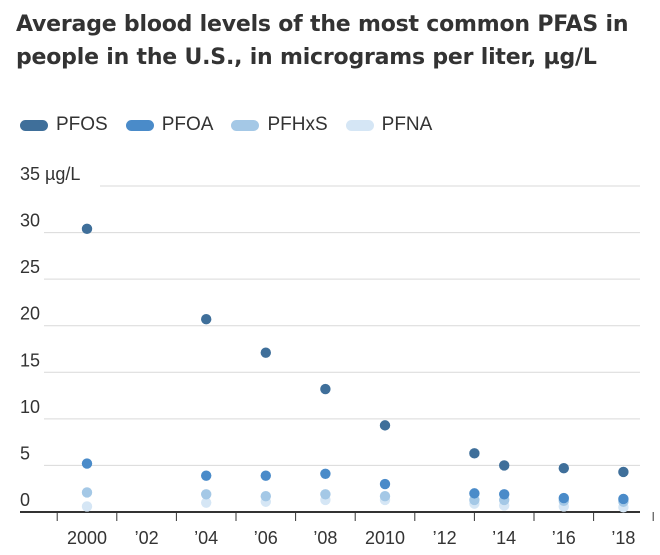 This screenshot has height=555, width=660. I want to click on x-tick-label-2000: 2000, so click(87, 538).